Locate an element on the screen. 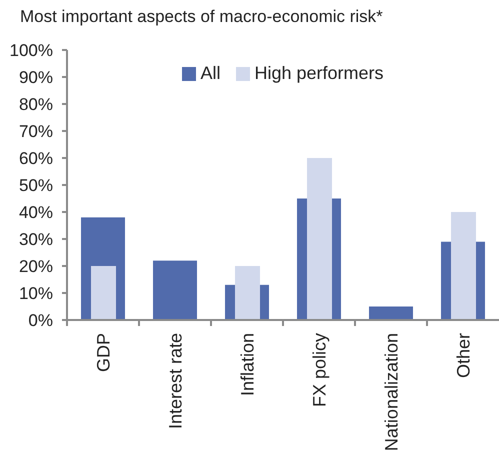  chart-title: Most important aspects of macro-economic risk* is located at coordinates (201, 17).